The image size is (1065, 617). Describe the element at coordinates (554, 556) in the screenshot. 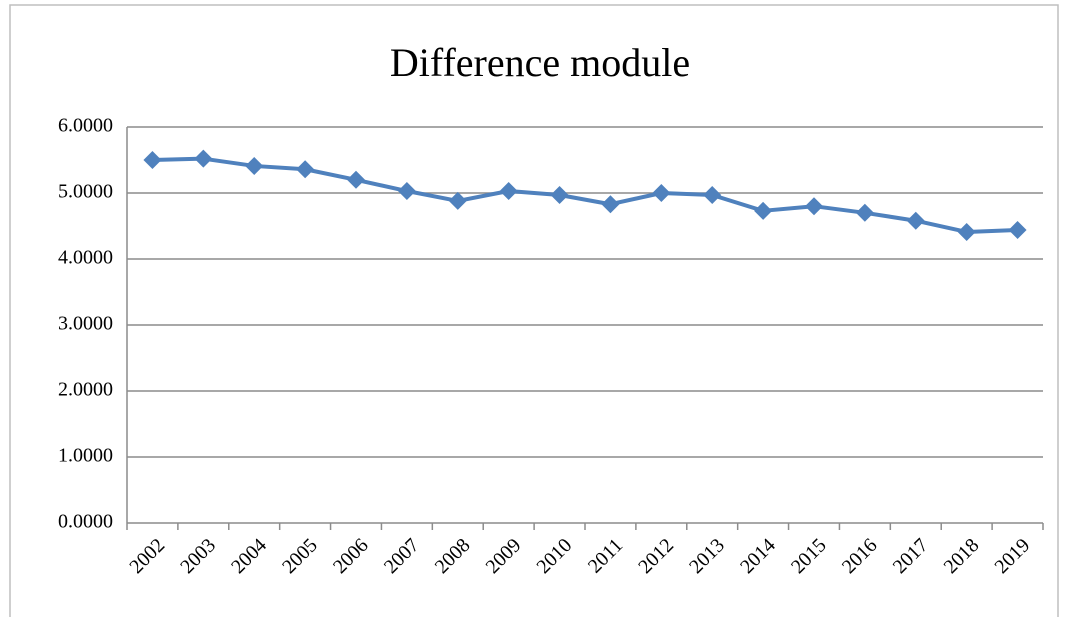

I see `x-tick-label: 2010` at that location.